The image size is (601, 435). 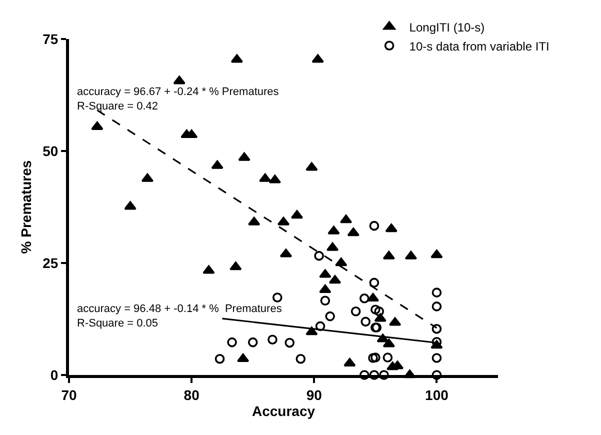 What do you see at coordinates (50, 262) in the screenshot?
I see `y-tick-label: 25` at bounding box center [50, 262].